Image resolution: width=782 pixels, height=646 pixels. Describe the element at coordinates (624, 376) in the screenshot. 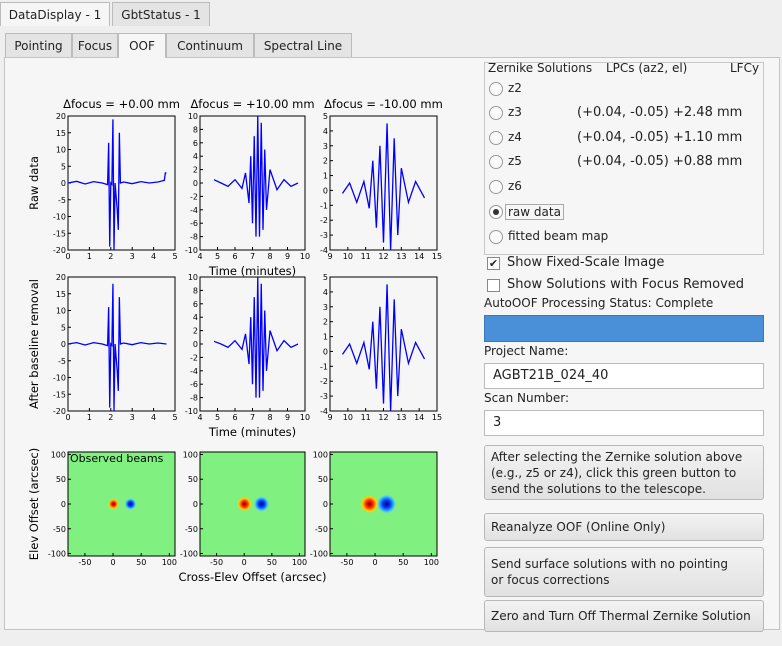

I see `project-field: AGBT21B_024_40` at that location.